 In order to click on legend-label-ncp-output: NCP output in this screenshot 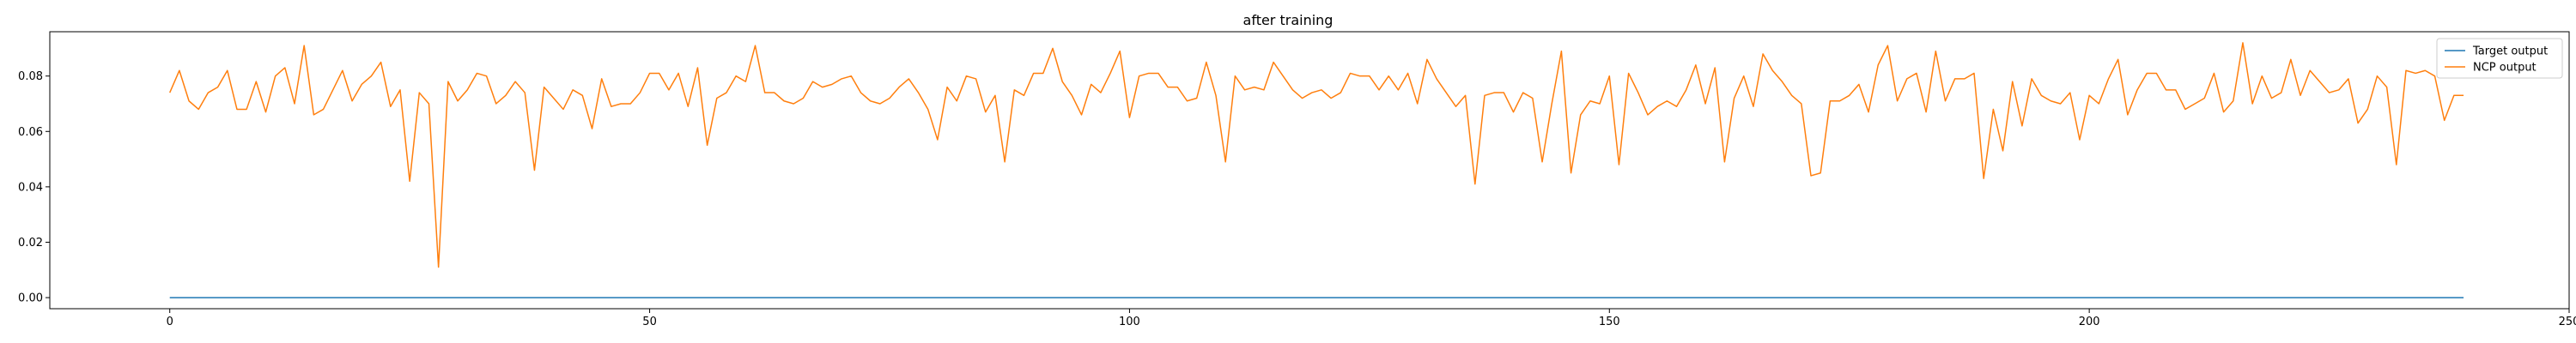, I will do `click(2505, 69)`.